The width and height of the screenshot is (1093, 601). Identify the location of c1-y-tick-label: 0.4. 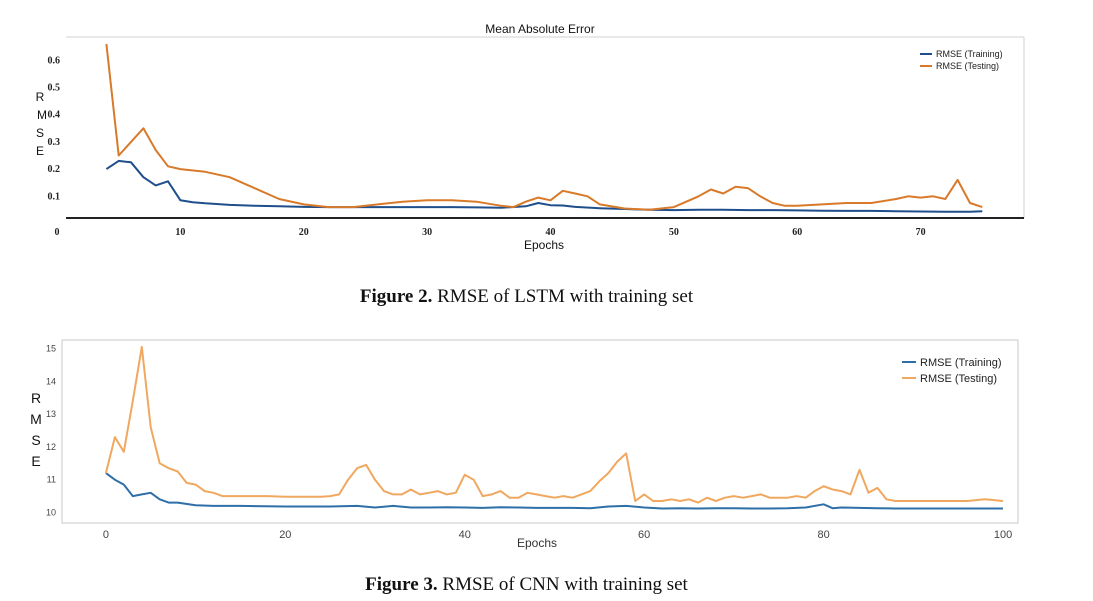
(54, 115).